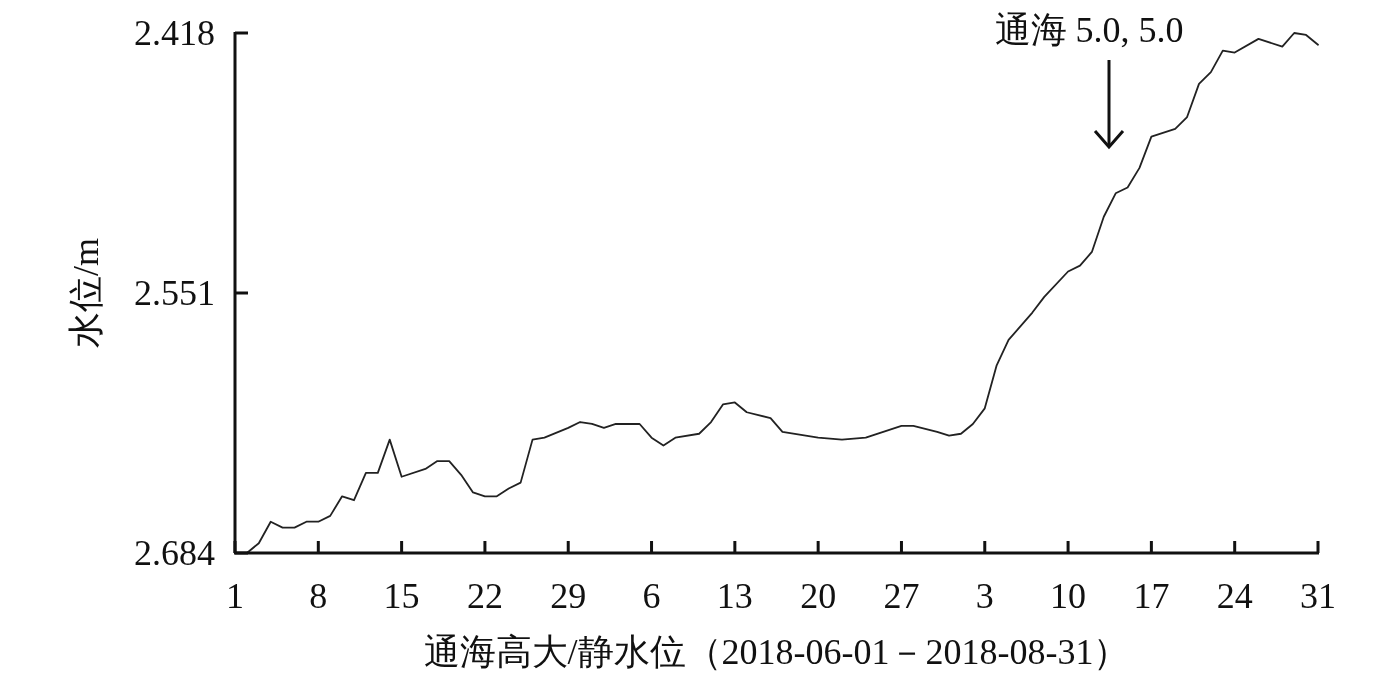  What do you see at coordinates (174, 293) in the screenshot?
I see `y-tick-label: 2.551` at bounding box center [174, 293].